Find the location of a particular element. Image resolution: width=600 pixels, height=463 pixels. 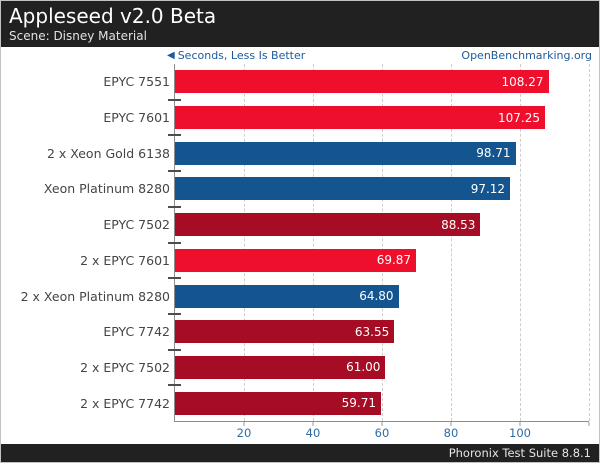

chart-row: 2 x Xeon Platinum 8280 64.80 is located at coordinates (295, 296).